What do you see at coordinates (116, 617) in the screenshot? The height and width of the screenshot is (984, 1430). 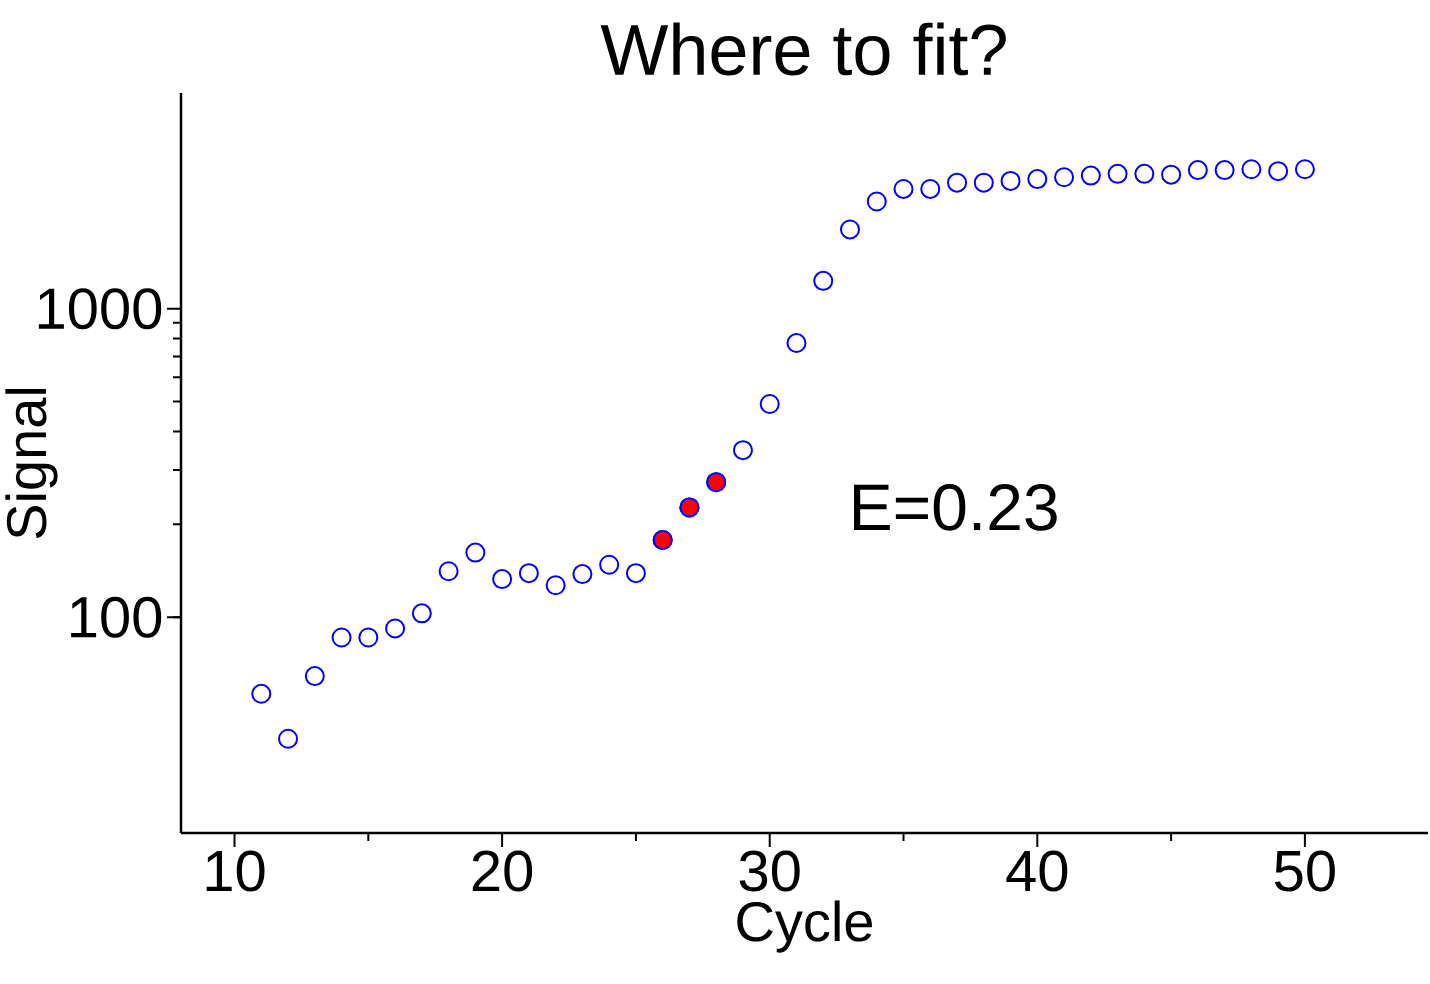 I see `y-tick-label: 100` at bounding box center [116, 617].